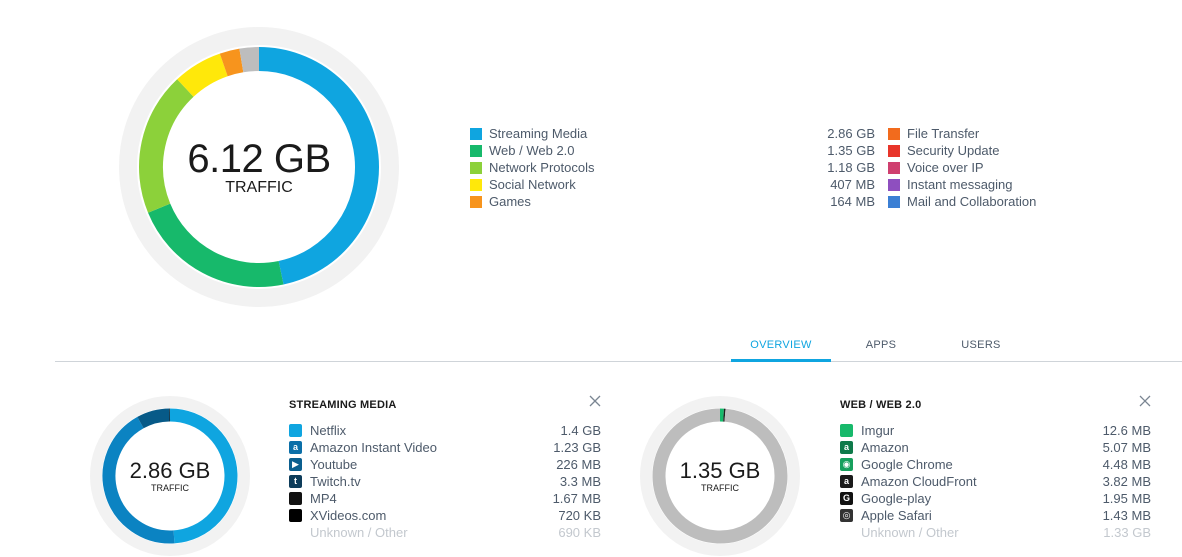 The height and width of the screenshot is (557, 1182). What do you see at coordinates (852, 201) in the screenshot?
I see `legend-value: 164 MB` at bounding box center [852, 201].